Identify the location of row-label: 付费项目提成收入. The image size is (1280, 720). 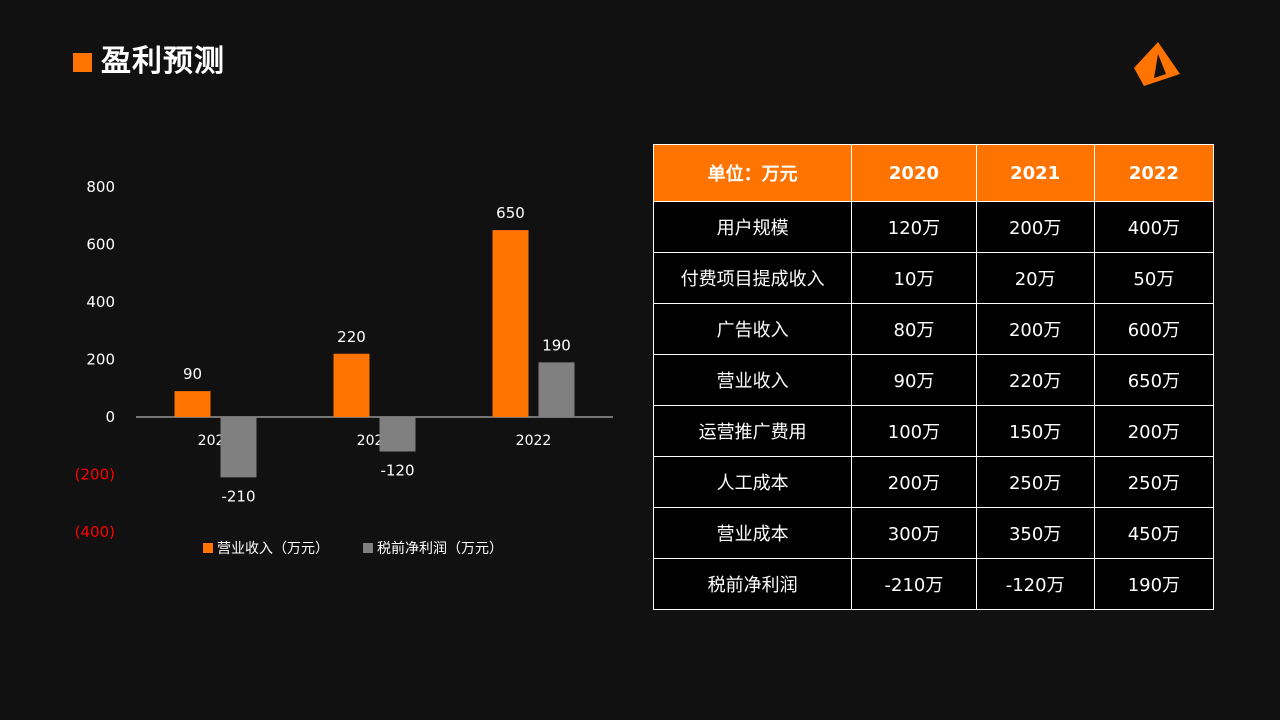
(752, 278).